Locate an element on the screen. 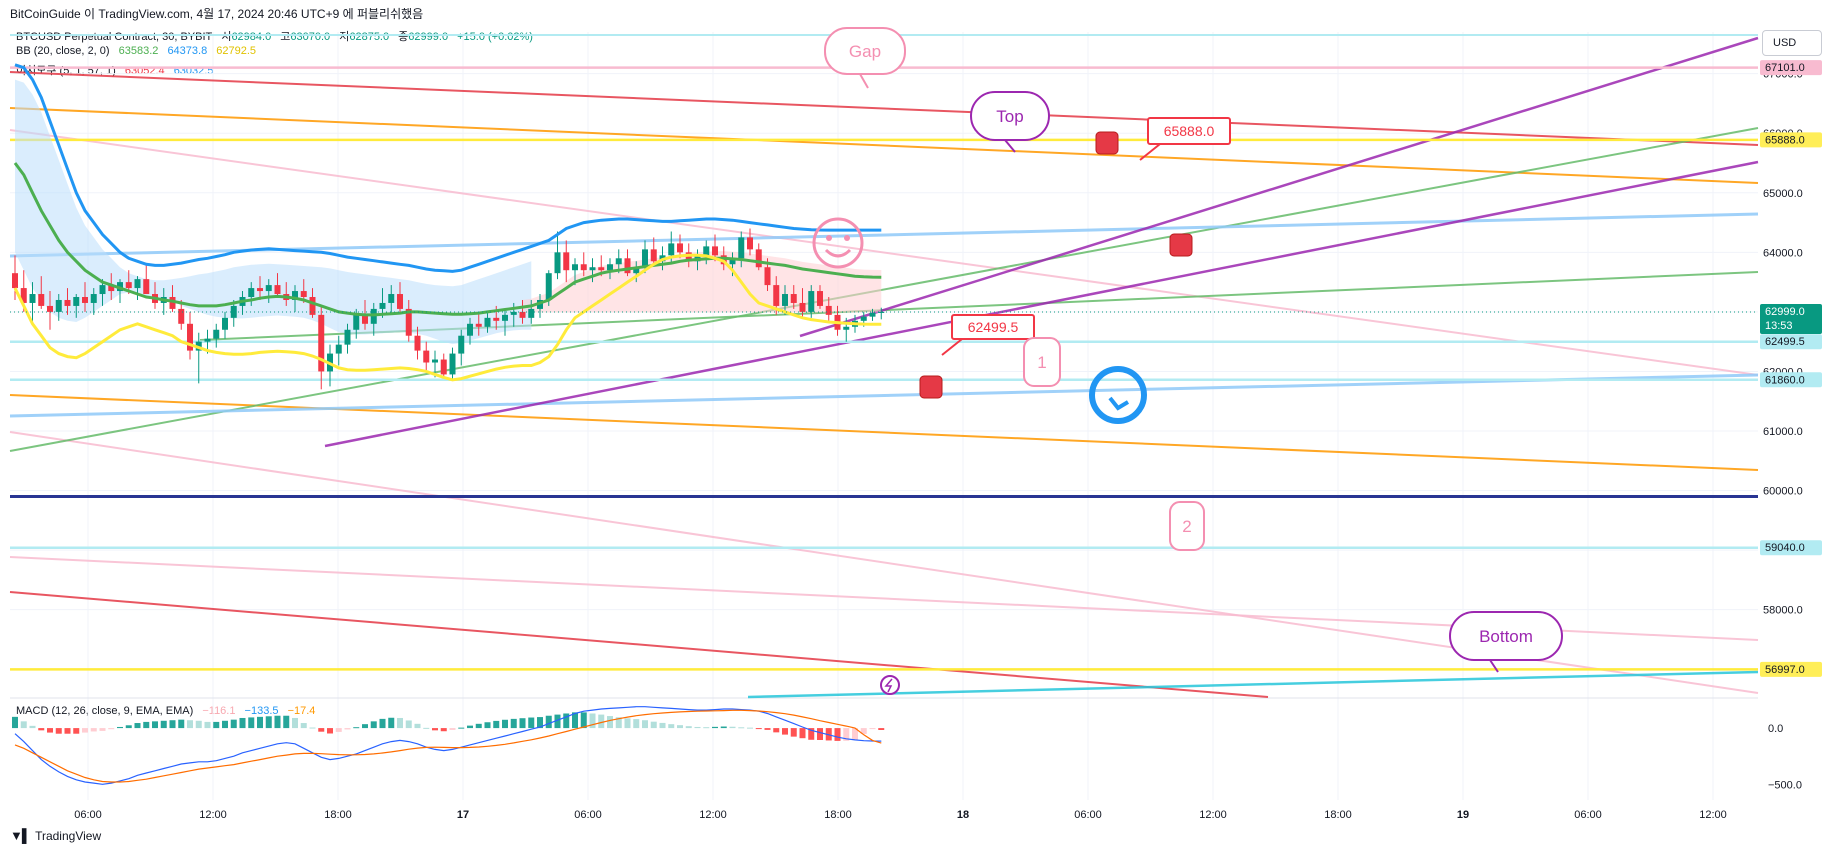 The width and height of the screenshot is (1835, 849). price-label: 62499.5 is located at coordinates (1785, 342).